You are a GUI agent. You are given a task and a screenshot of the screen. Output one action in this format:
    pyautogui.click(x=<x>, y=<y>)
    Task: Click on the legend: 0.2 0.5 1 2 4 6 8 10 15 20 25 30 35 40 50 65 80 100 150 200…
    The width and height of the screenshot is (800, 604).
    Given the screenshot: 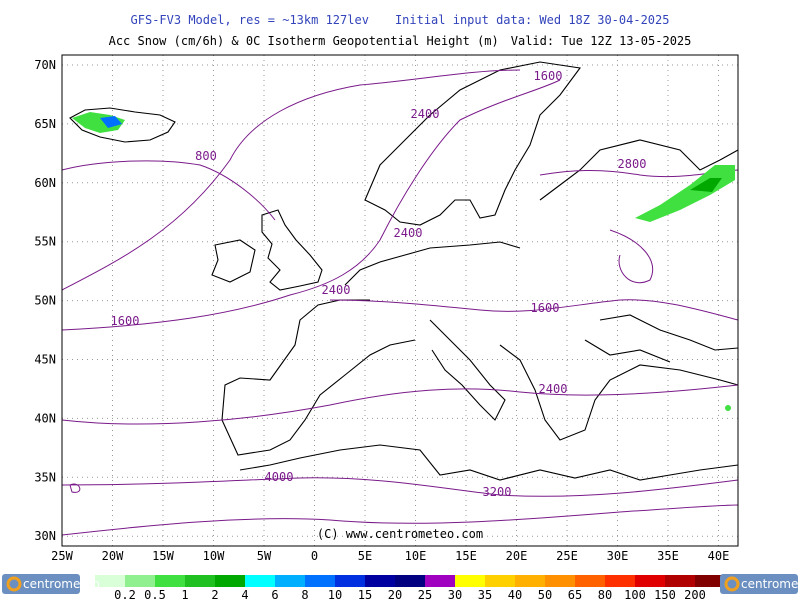 What is the action you would take?
    pyautogui.click(x=401, y=588)
    